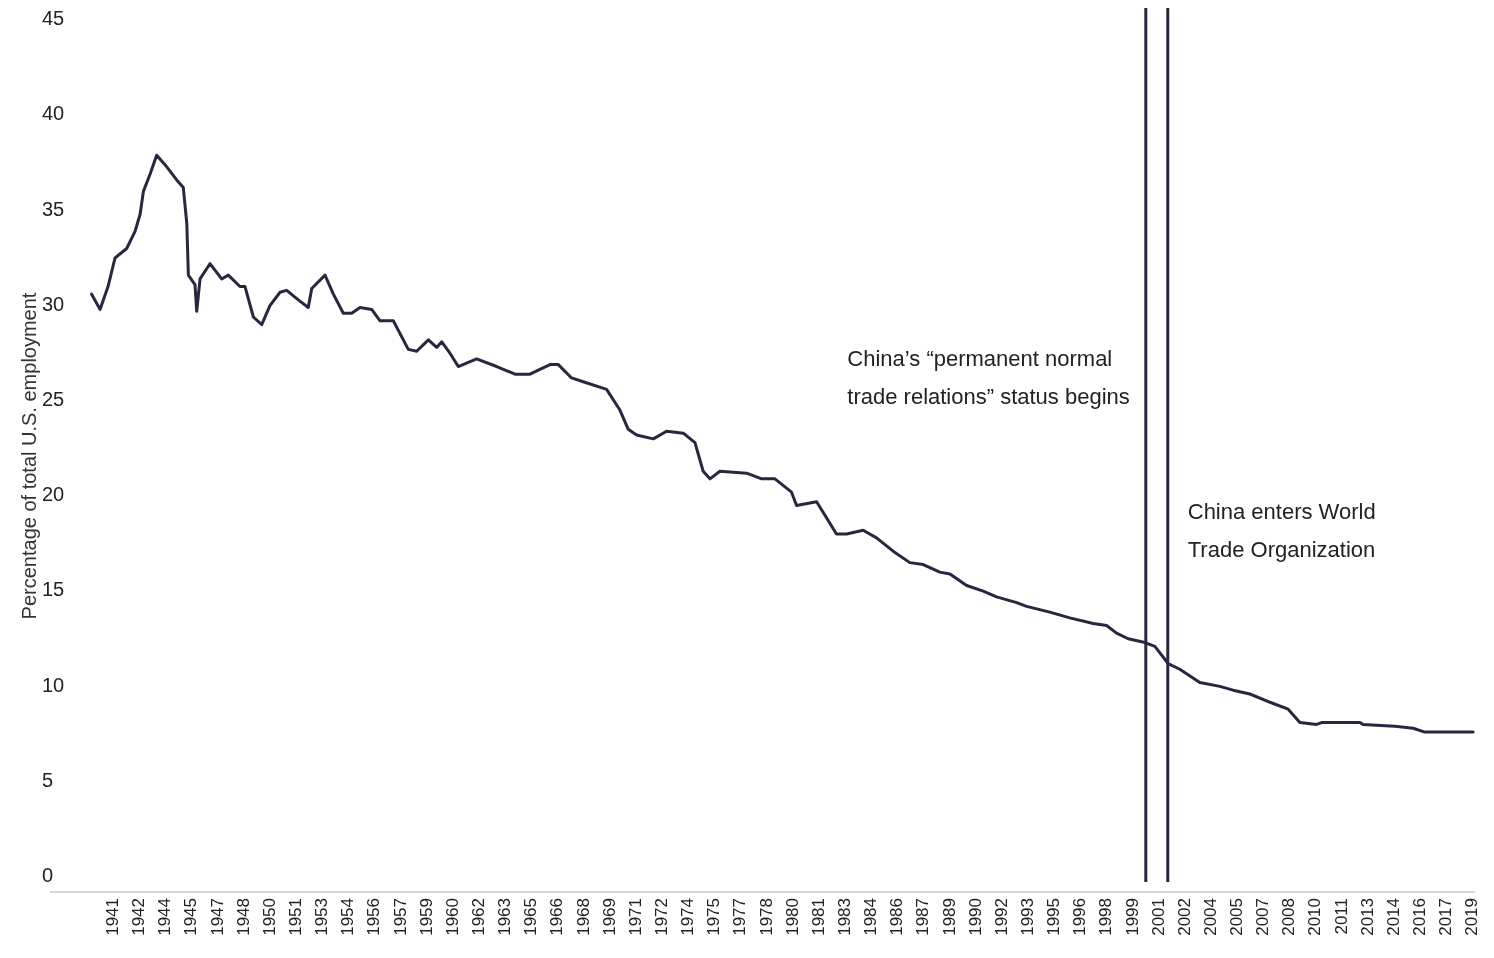 The width and height of the screenshot is (1494, 958). Describe the element at coordinates (53, 494) in the screenshot. I see `y-tick-label: 20` at that location.